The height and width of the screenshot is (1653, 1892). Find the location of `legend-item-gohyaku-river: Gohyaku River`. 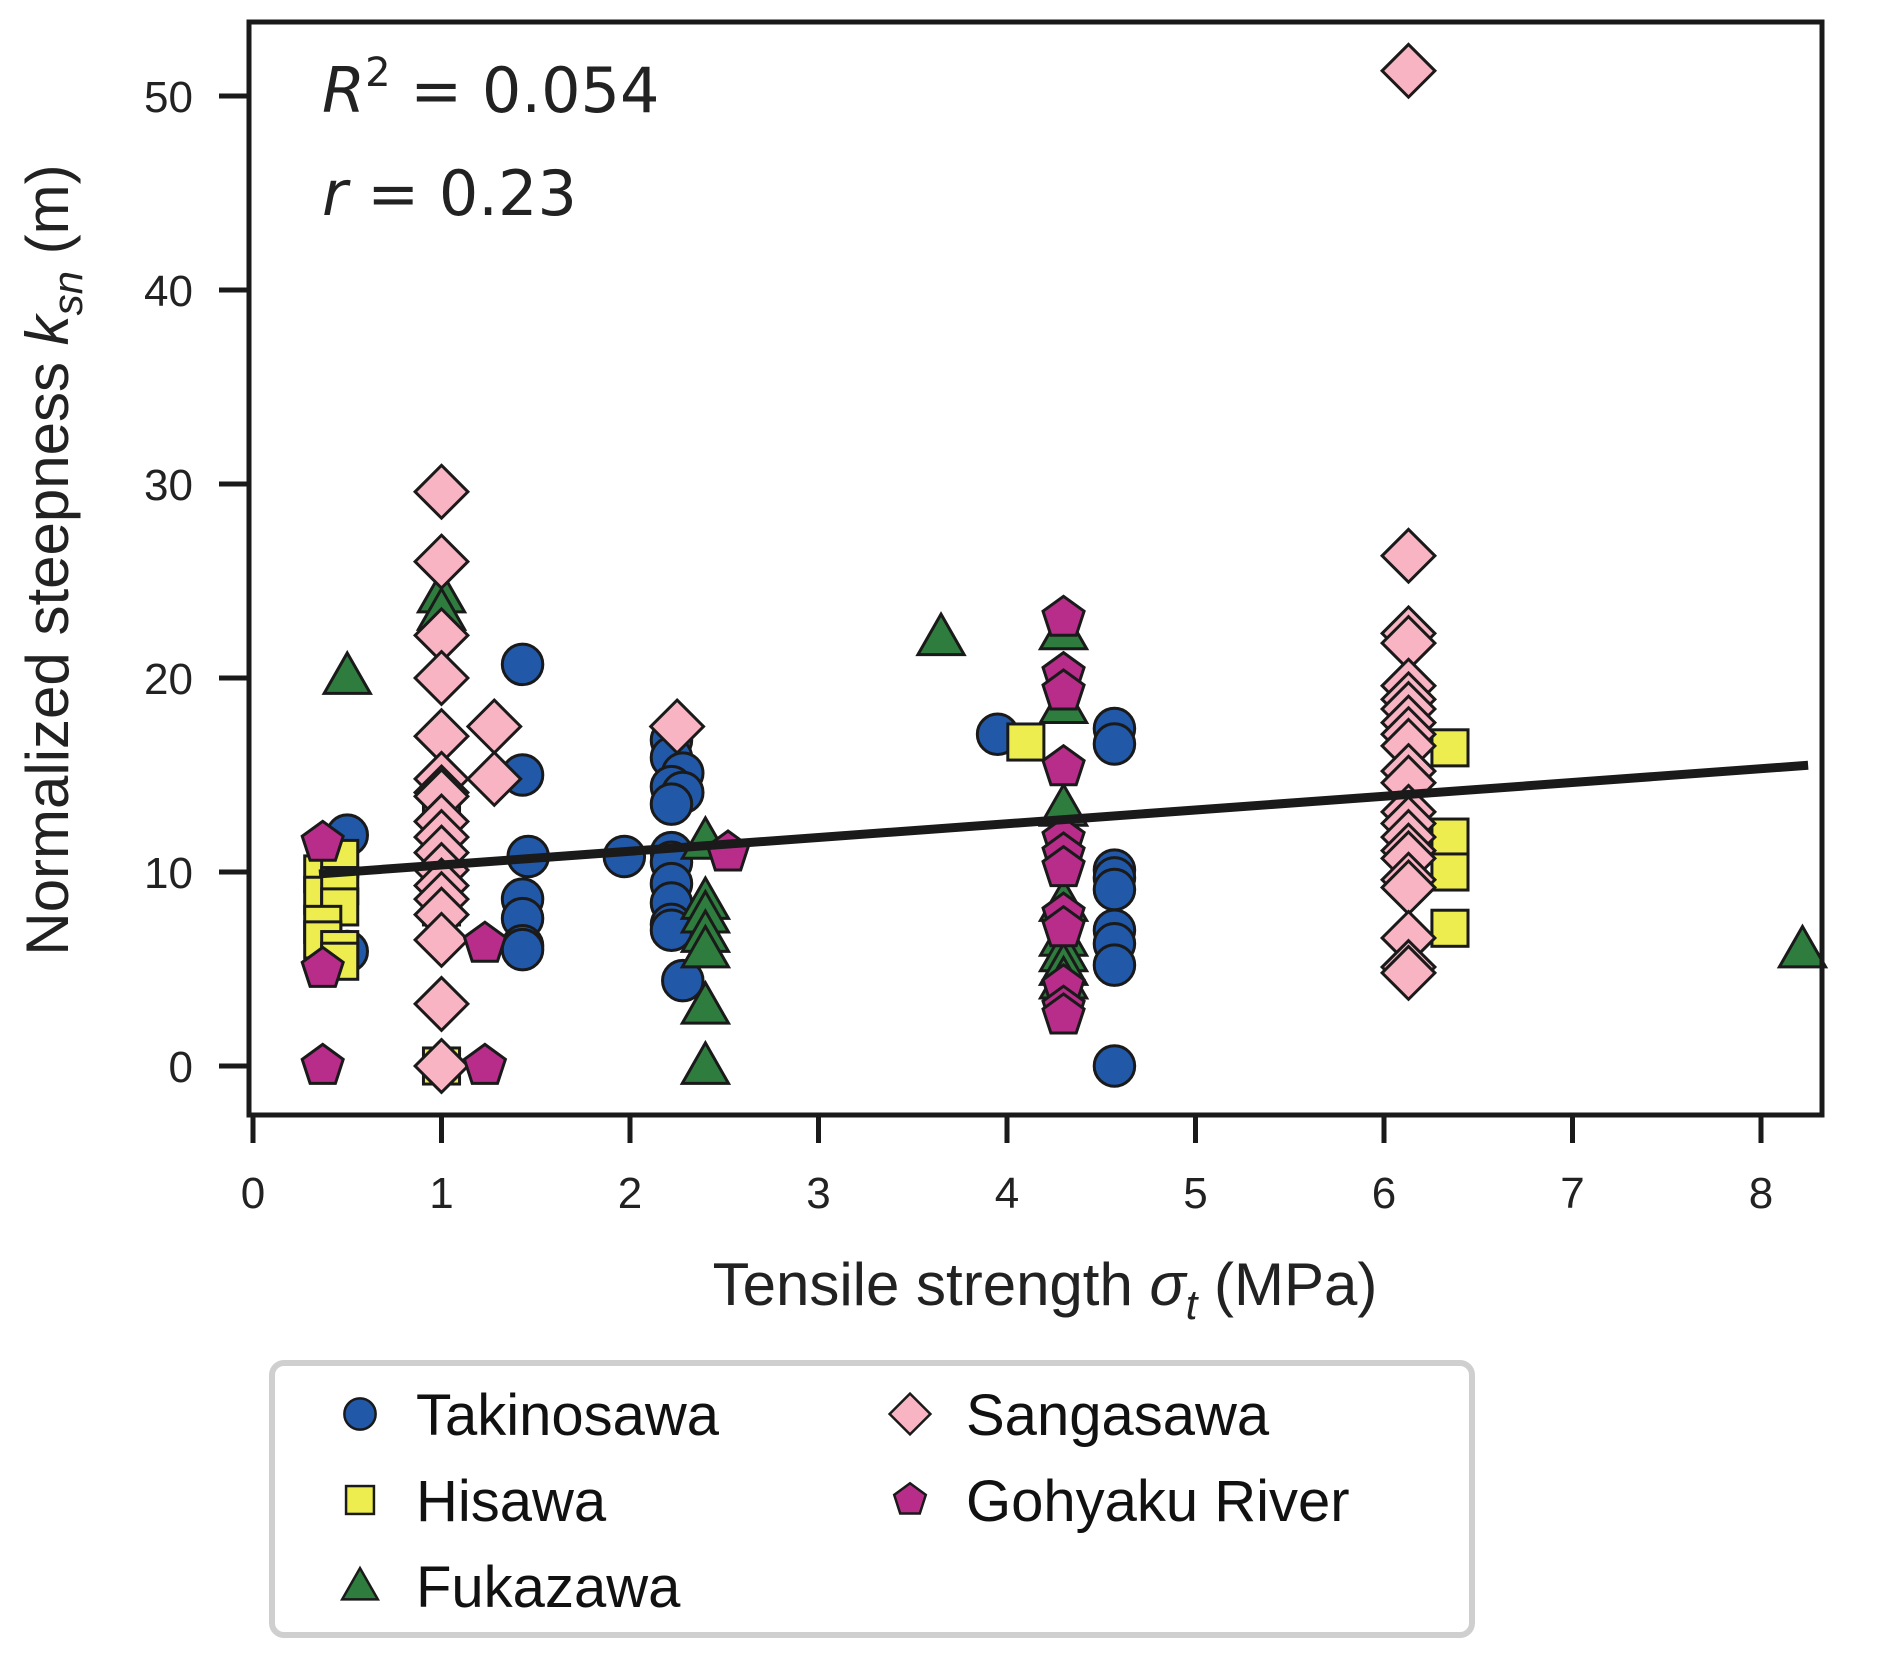

legend-item-gohyaku-river: Gohyaku River is located at coordinates (1121, 1501).